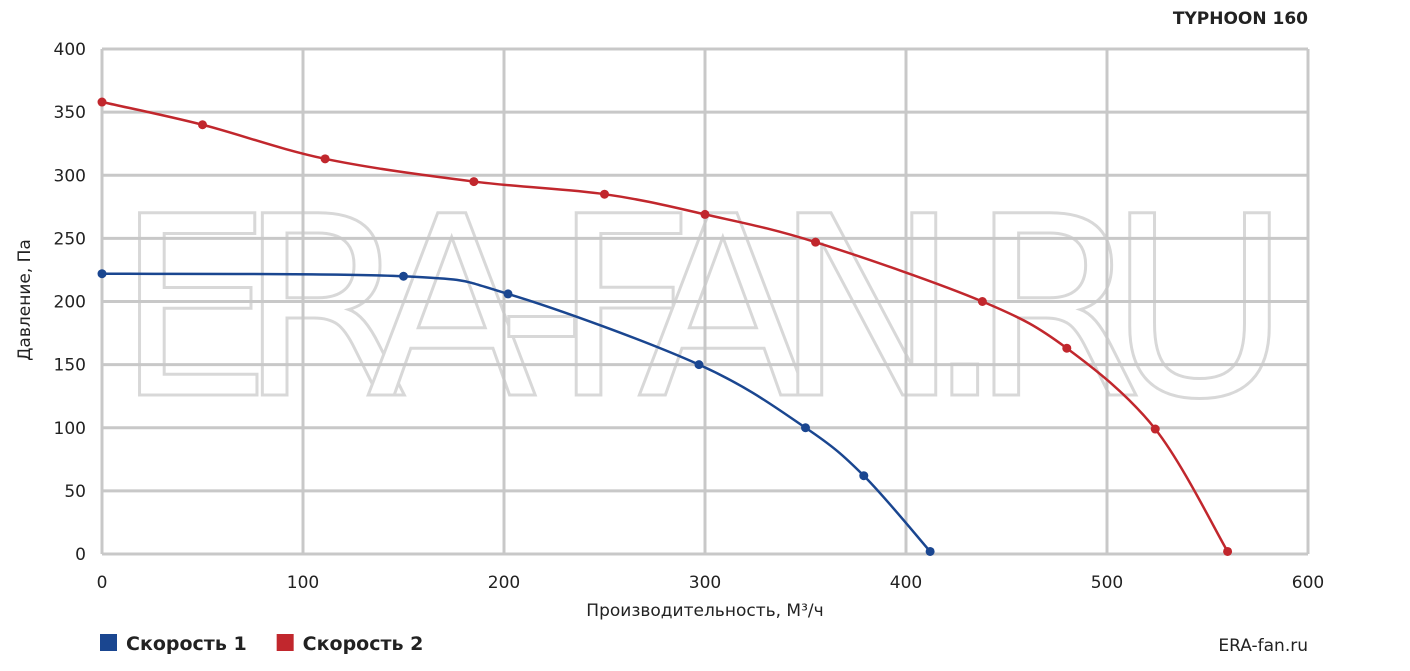 Image resolution: width=1410 pixels, height=671 pixels. What do you see at coordinates (70, 113) in the screenshot?
I see `y-tick-label: 350` at bounding box center [70, 113].